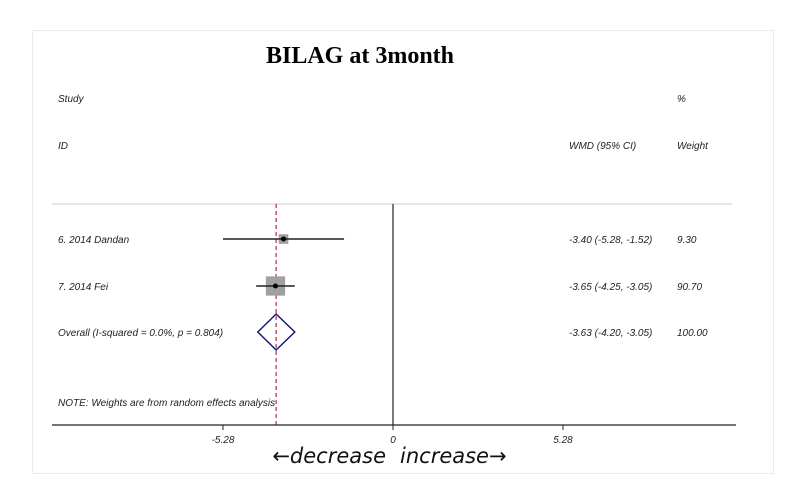 The height and width of the screenshot is (503, 785). What do you see at coordinates (329, 456) in the screenshot?
I see `direction-left: ←decrease` at bounding box center [329, 456].